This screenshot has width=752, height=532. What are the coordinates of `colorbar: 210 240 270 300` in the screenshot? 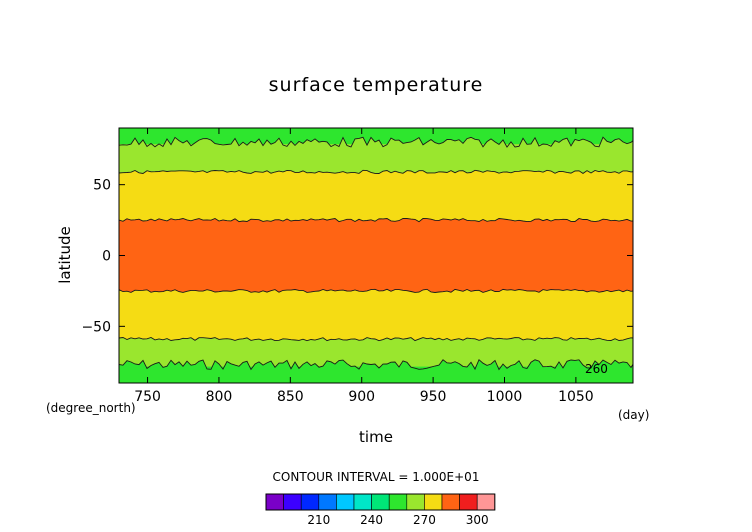 It's located at (380, 510).